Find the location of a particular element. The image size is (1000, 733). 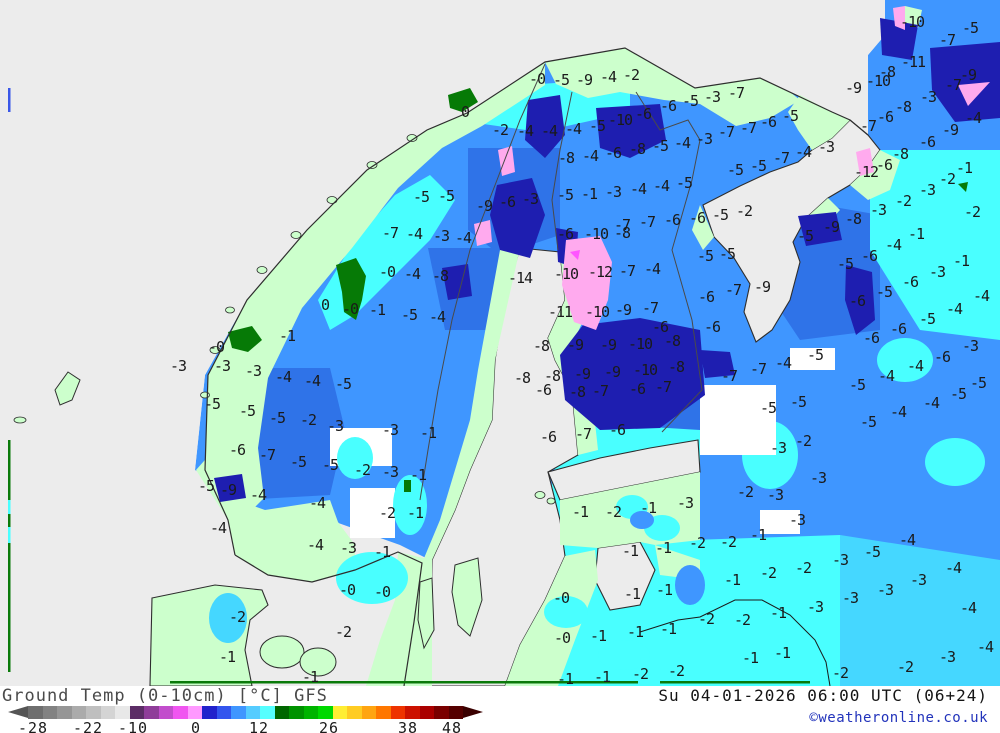

copyright-link: ©weatheronline.co.uk is located at coordinates (898, 718).